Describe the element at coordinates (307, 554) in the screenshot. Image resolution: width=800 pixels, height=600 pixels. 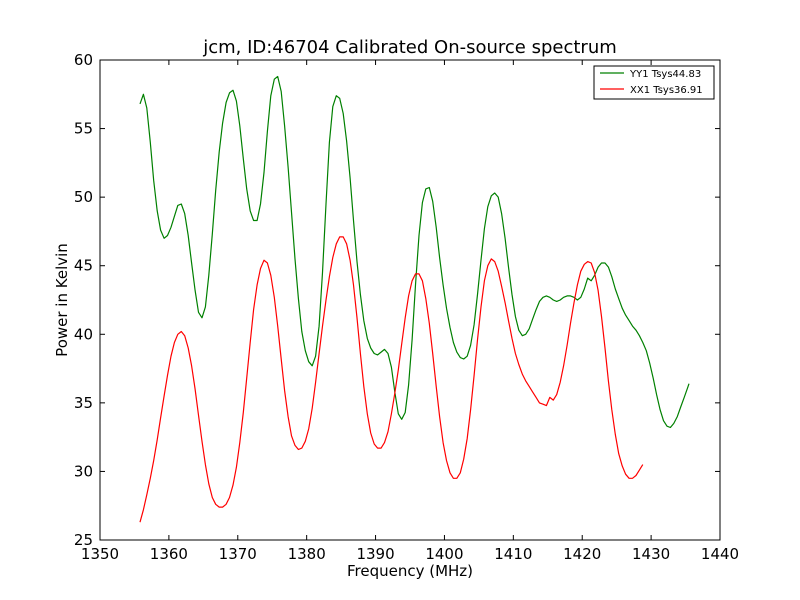
I see `x-tick-label: 1380` at that location.